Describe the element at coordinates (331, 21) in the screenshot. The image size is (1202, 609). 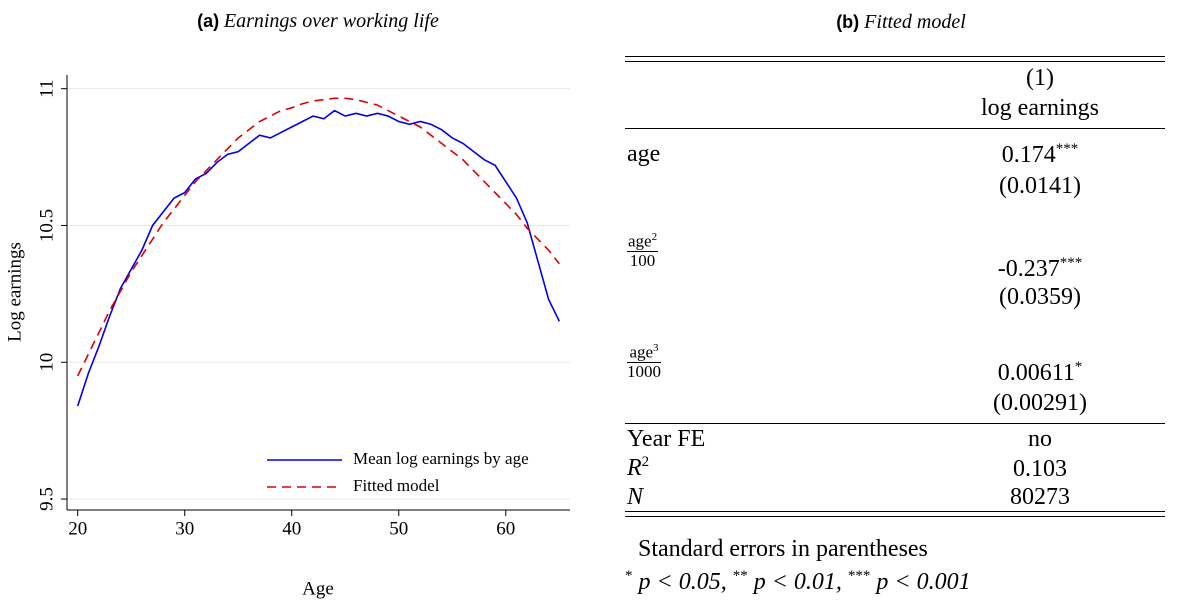
I see `title-text: Earnings over working life` at that location.